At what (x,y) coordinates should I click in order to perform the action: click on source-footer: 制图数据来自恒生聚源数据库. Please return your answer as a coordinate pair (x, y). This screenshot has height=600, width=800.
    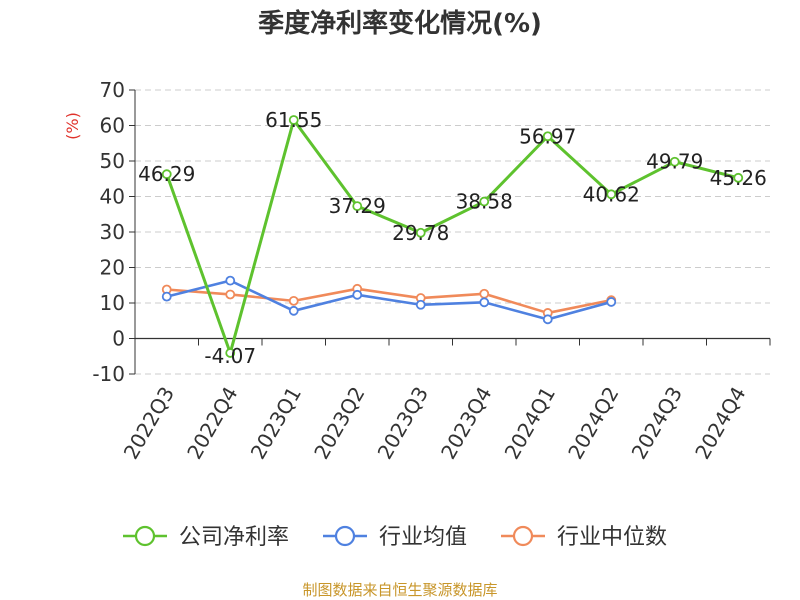
    Looking at the image, I should click on (399, 590).